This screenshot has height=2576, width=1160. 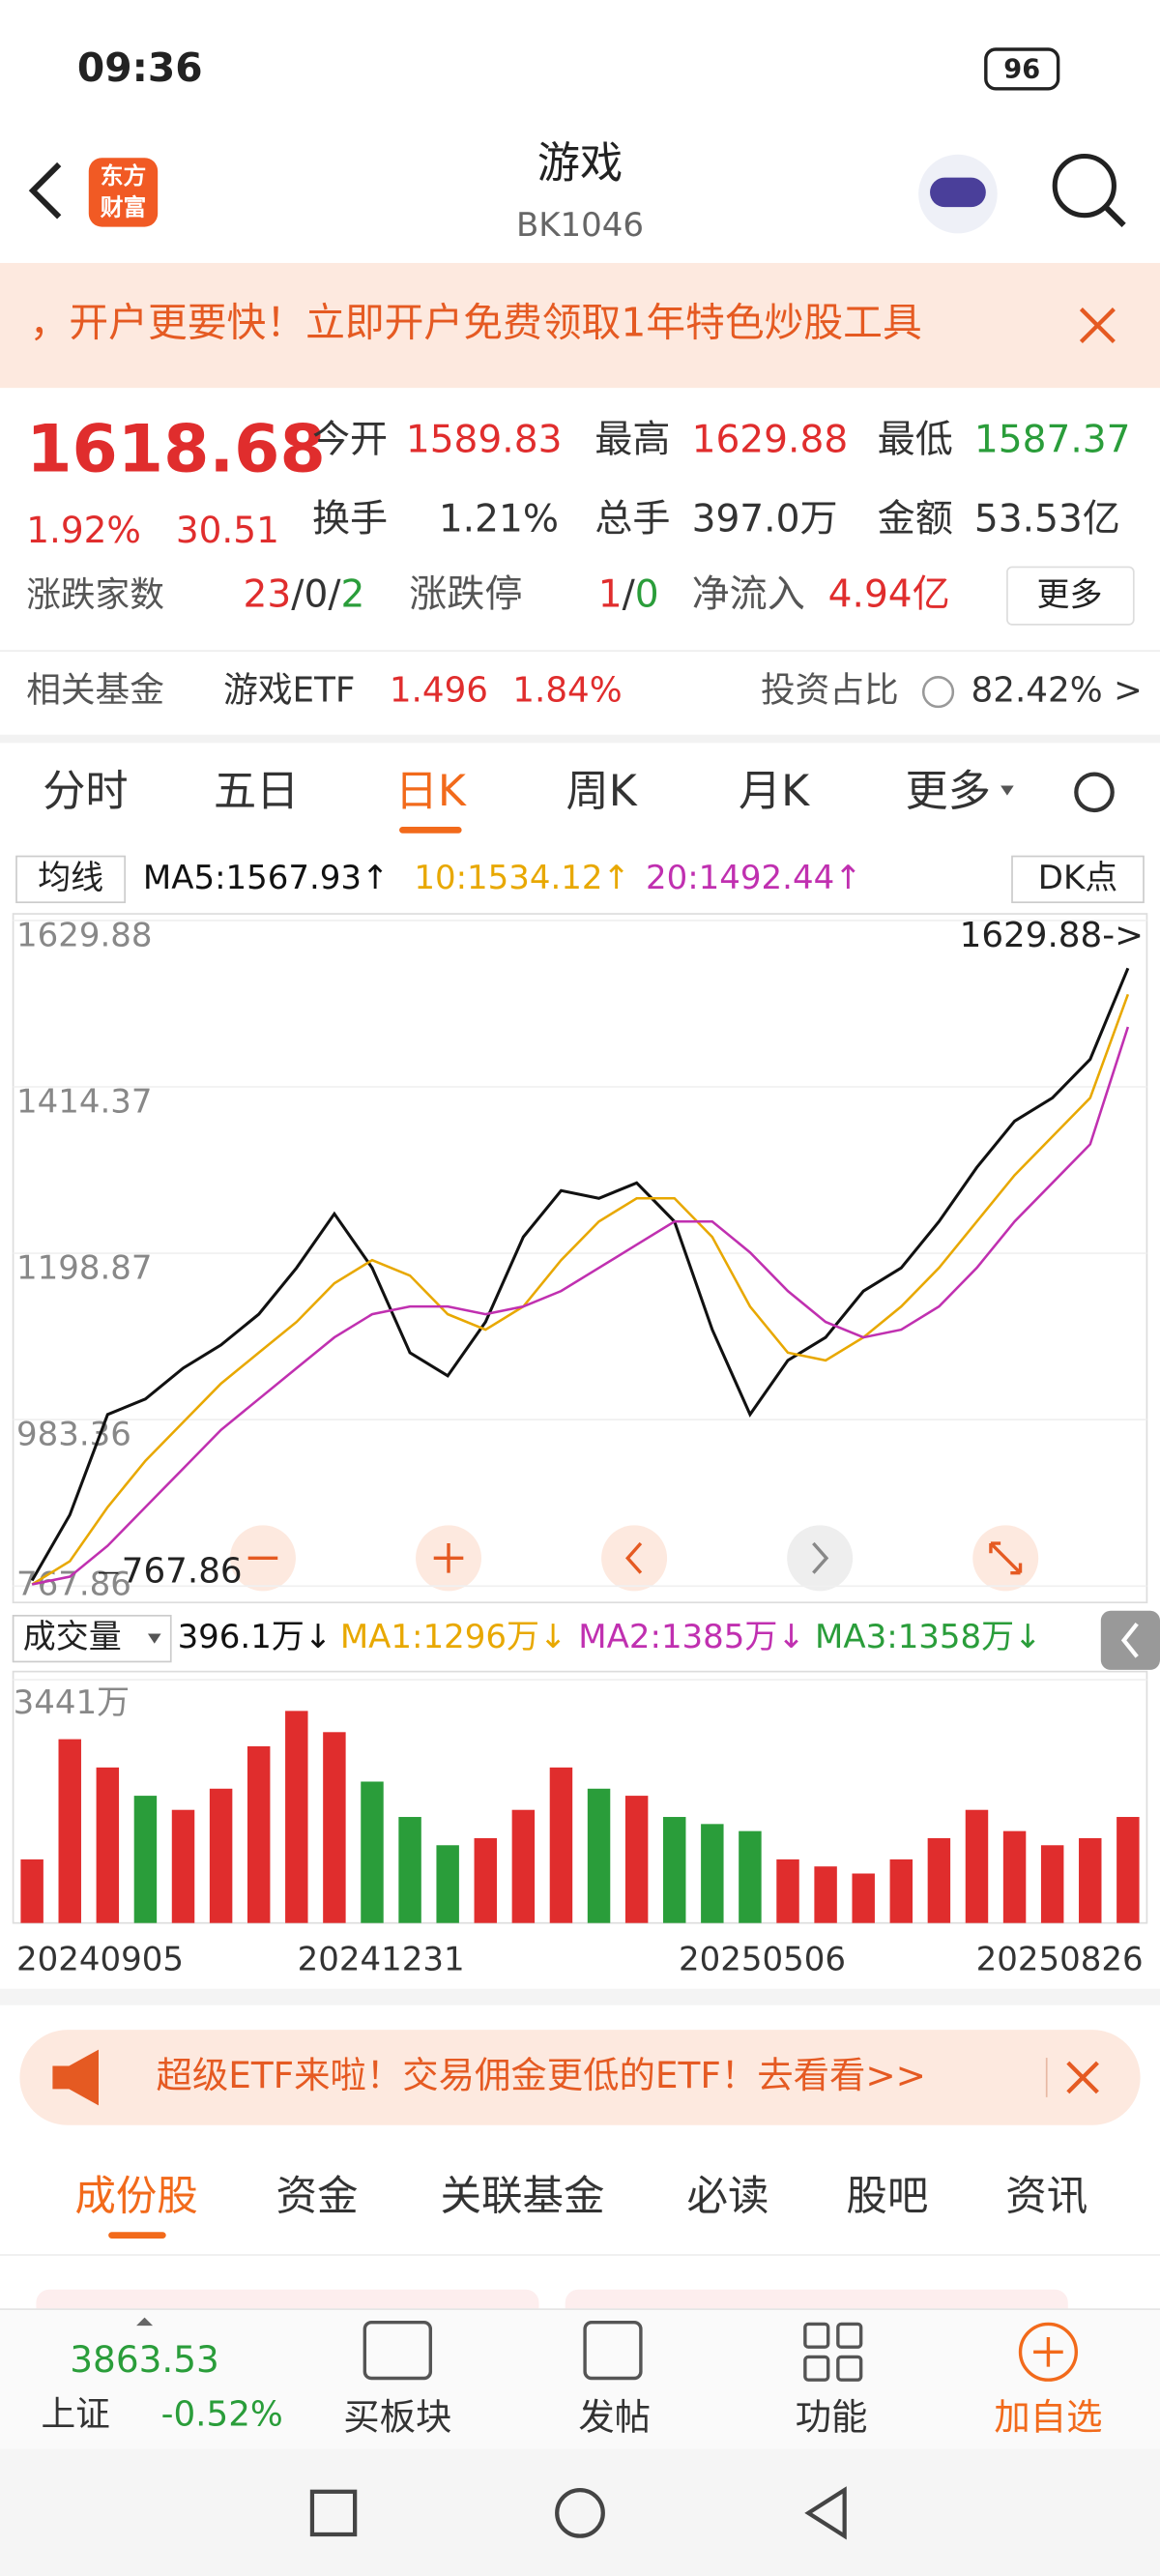 I want to click on nav-back, so click(x=826, y=2513).